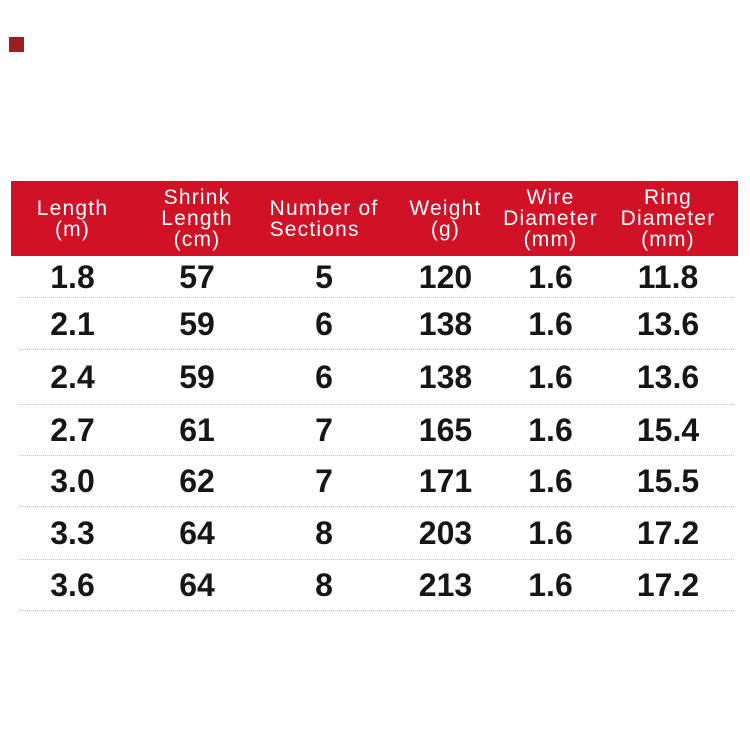 The width and height of the screenshot is (750, 750). Describe the element at coordinates (72, 276) in the screenshot. I see `table-cell: 1.8` at that location.